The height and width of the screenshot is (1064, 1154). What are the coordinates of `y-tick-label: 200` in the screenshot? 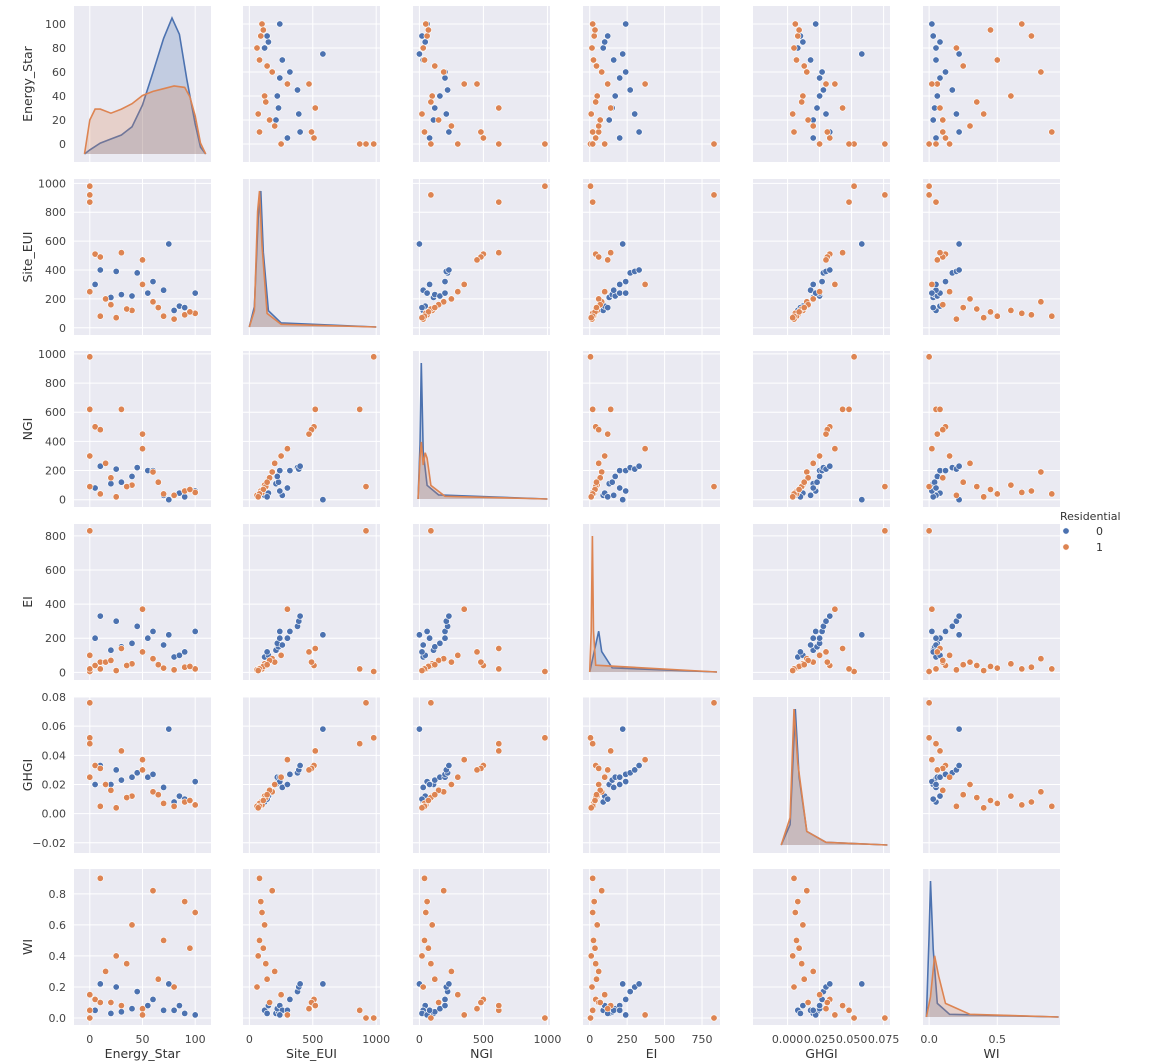 It's located at (55, 638).